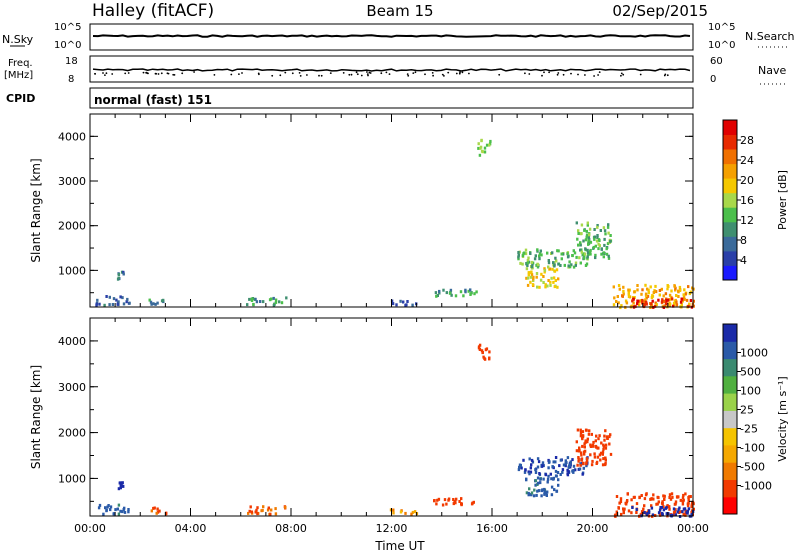  I want to click on nave-dots, so click(381, 74).